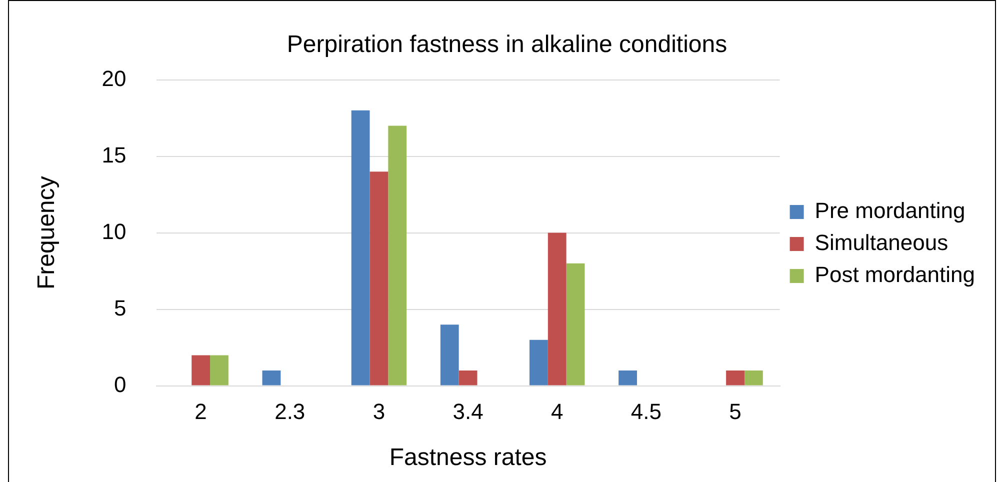 The height and width of the screenshot is (482, 998). Describe the element at coordinates (895, 275) in the screenshot. I see `legend-label: Post mordanting` at that location.